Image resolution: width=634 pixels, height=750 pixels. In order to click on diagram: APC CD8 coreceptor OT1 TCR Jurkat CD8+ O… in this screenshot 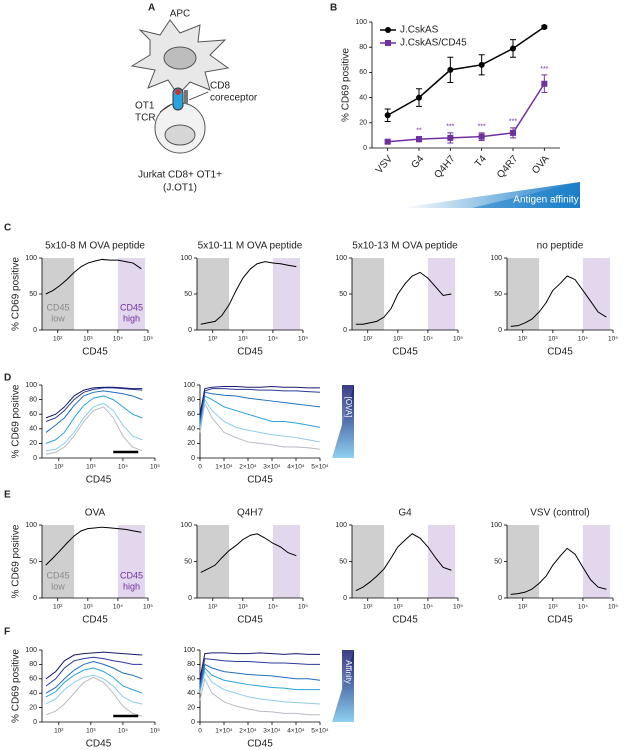, I will do `click(194, 101)`.